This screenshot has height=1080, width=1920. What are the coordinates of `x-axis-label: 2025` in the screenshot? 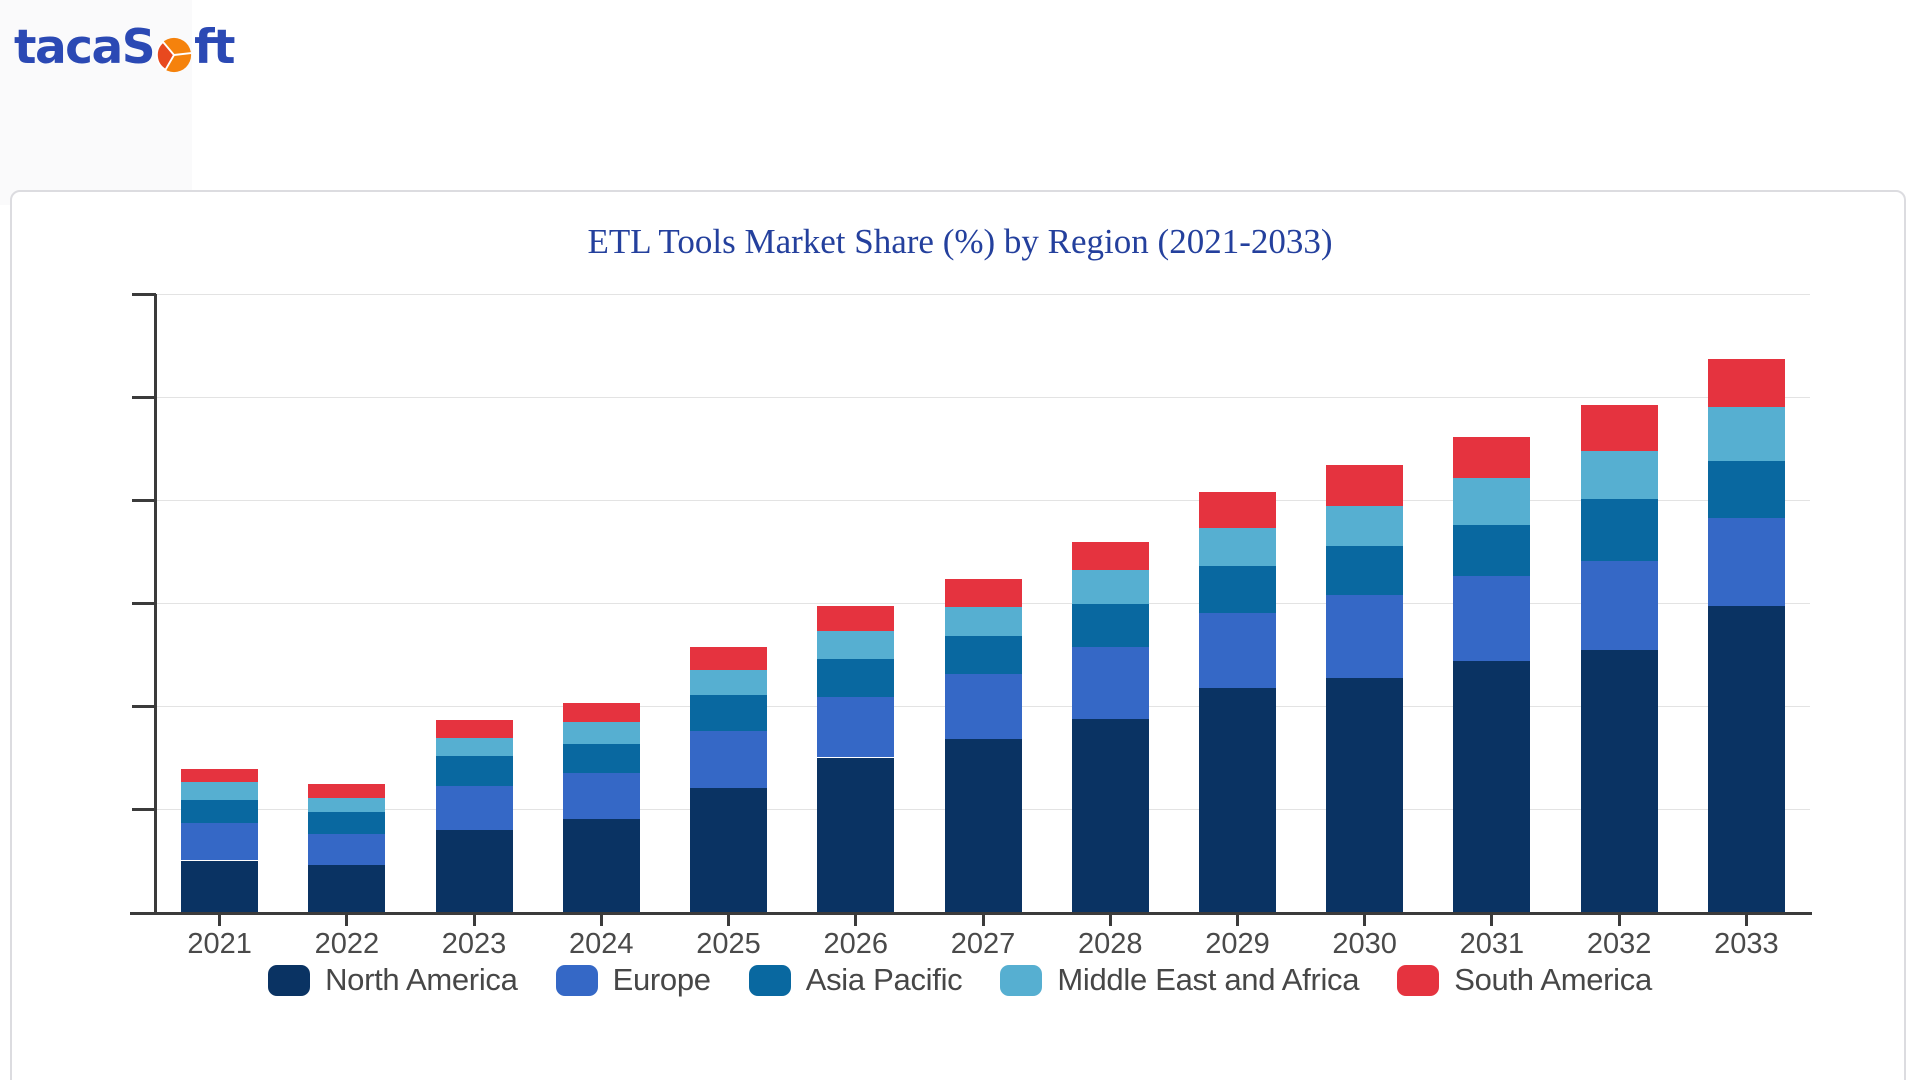 It's located at (728, 944).